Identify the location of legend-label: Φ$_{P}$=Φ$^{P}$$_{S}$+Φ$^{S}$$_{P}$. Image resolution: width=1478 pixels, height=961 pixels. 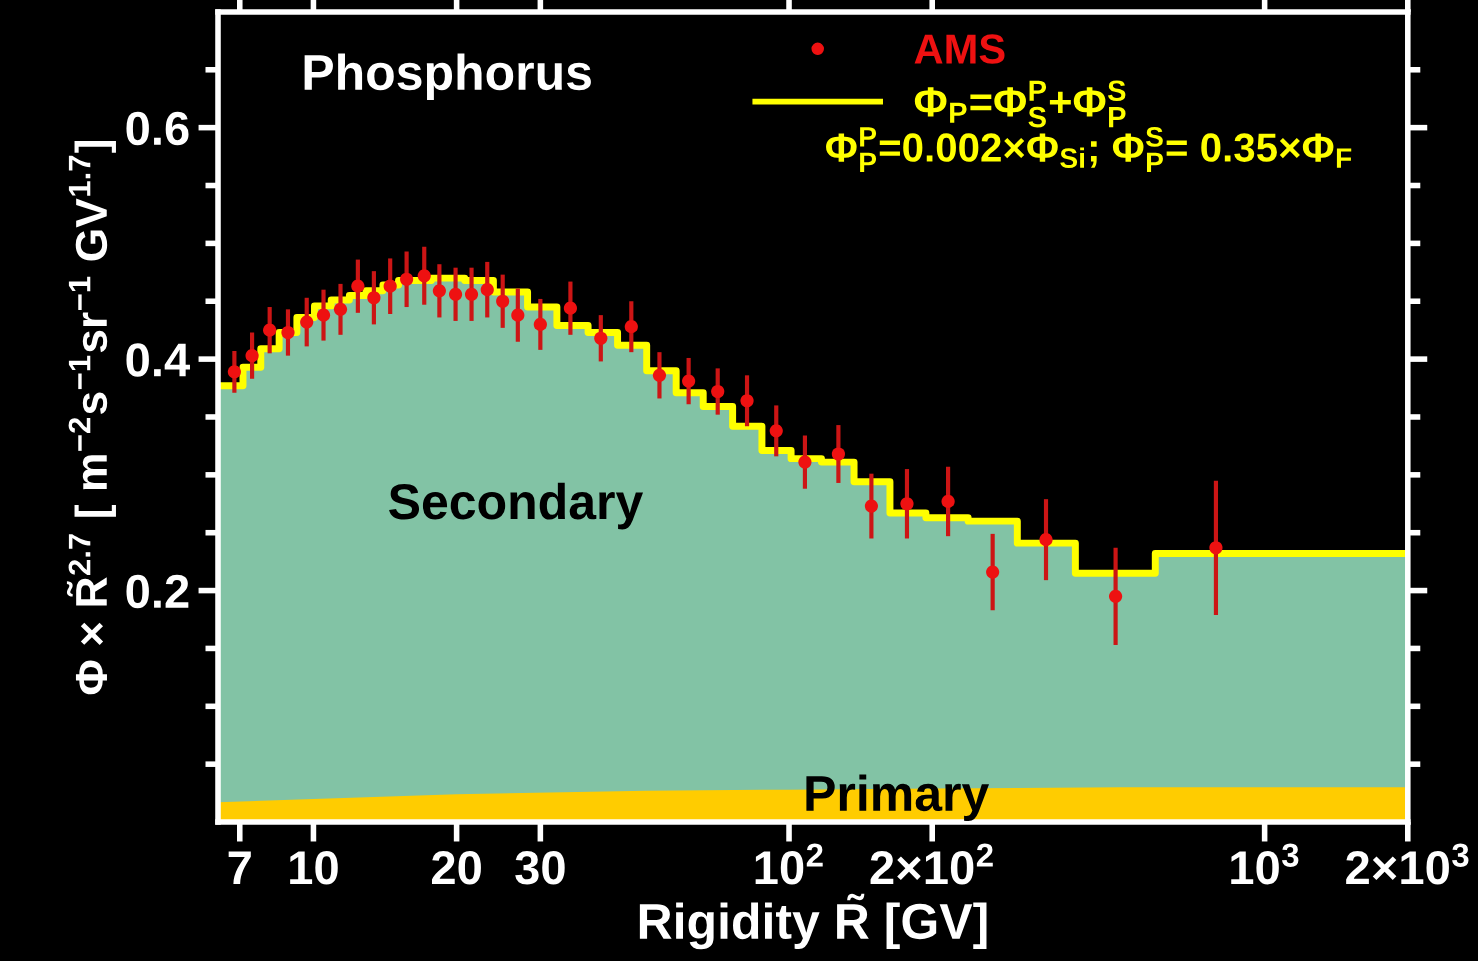
(1020, 104).